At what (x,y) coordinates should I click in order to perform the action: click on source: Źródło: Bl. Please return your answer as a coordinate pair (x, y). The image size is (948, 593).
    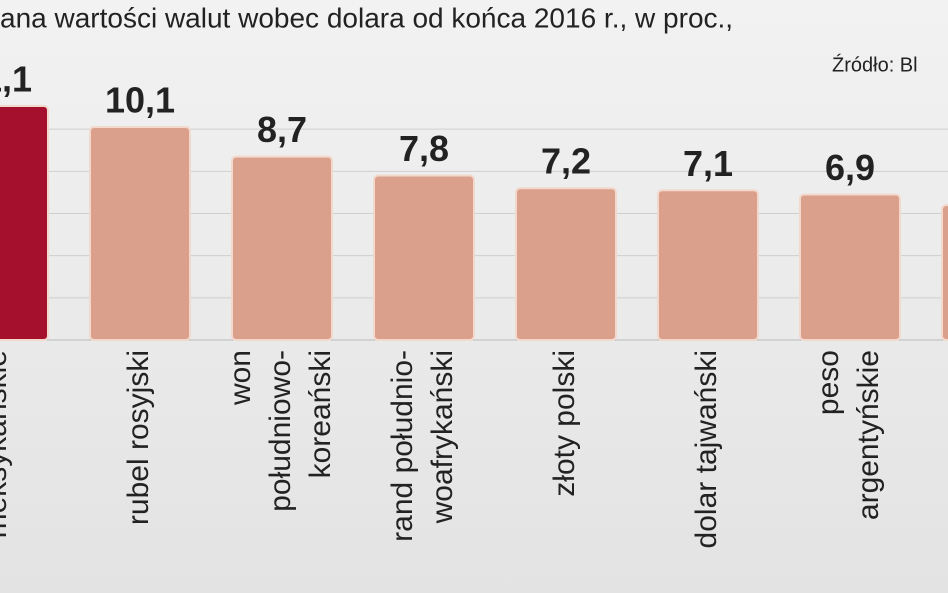
    Looking at the image, I should click on (875, 64).